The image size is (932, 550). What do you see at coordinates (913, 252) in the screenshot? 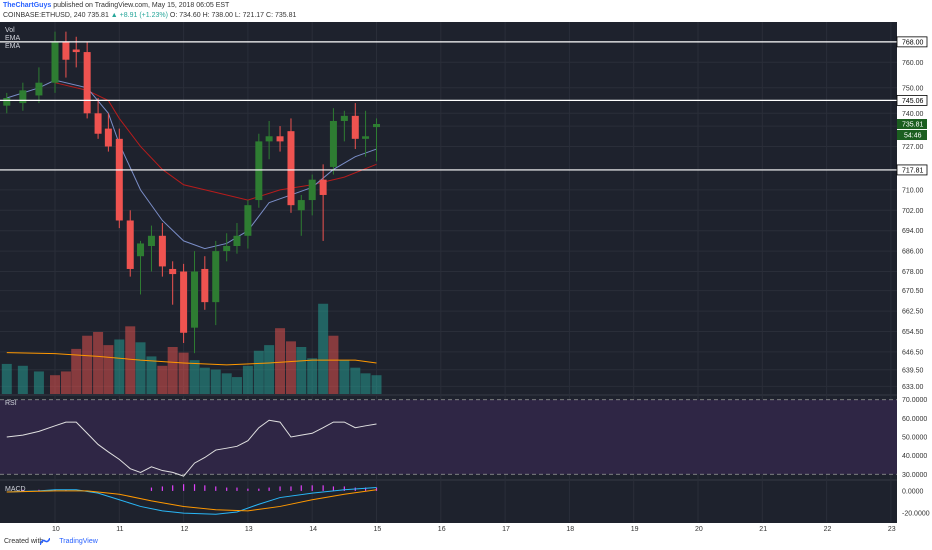
I see `price-tick-label: 686.00` at bounding box center [913, 252].